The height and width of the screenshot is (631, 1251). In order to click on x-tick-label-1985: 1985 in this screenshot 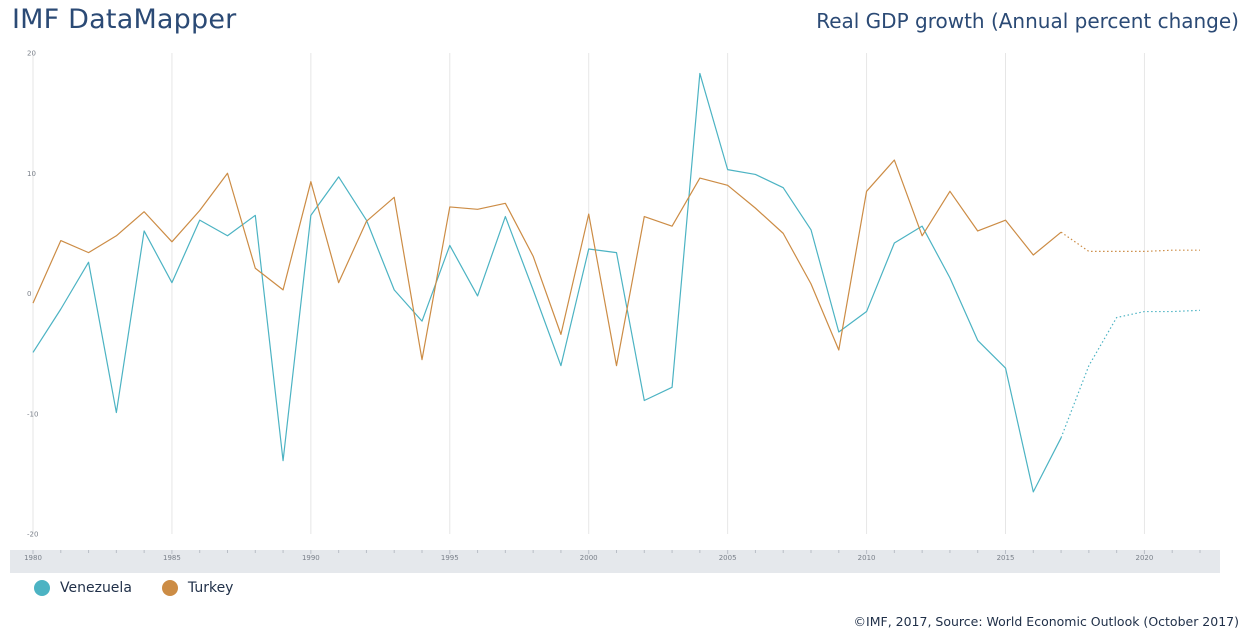, I will do `click(172, 558)`.